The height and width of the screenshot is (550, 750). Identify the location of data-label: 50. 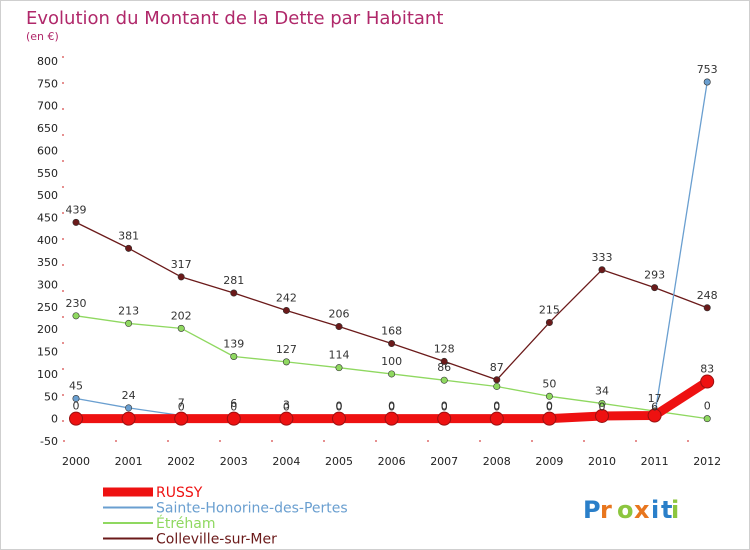
(549, 383).